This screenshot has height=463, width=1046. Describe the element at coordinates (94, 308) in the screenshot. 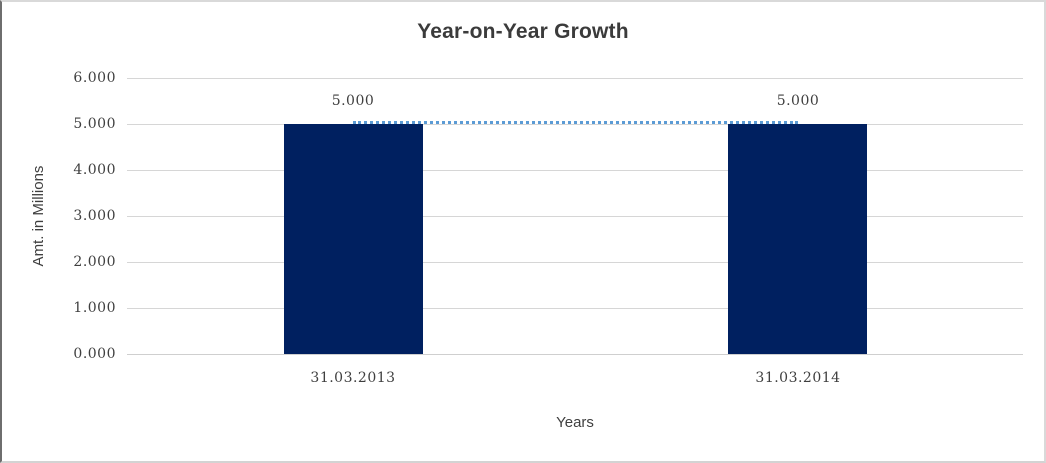

I see `y-tick-label: 1.000` at that location.